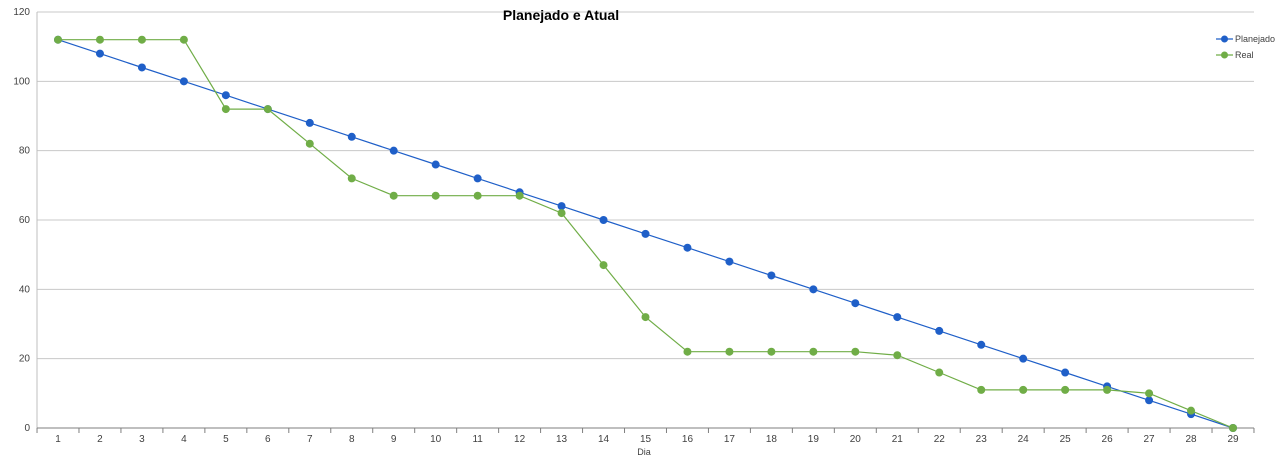 This screenshot has height=465, width=1287. What do you see at coordinates (436, 439) in the screenshot?
I see `x-tick-label: 10` at bounding box center [436, 439].